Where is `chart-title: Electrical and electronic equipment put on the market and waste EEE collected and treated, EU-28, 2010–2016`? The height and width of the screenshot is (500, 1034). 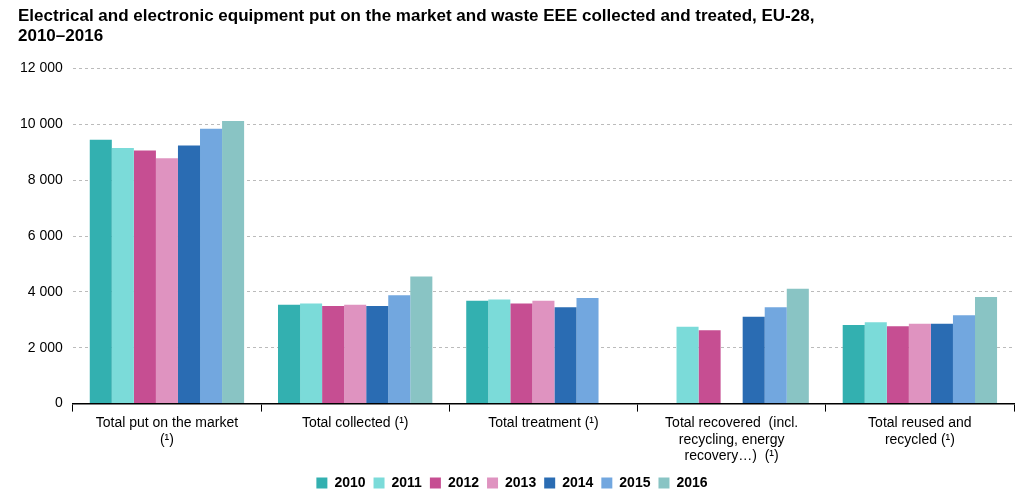 chart-title: Electrical and electronic equipment put on the market and waste EEE collected and treated, EU-28, 2010–2016 is located at coordinates (417, 26).